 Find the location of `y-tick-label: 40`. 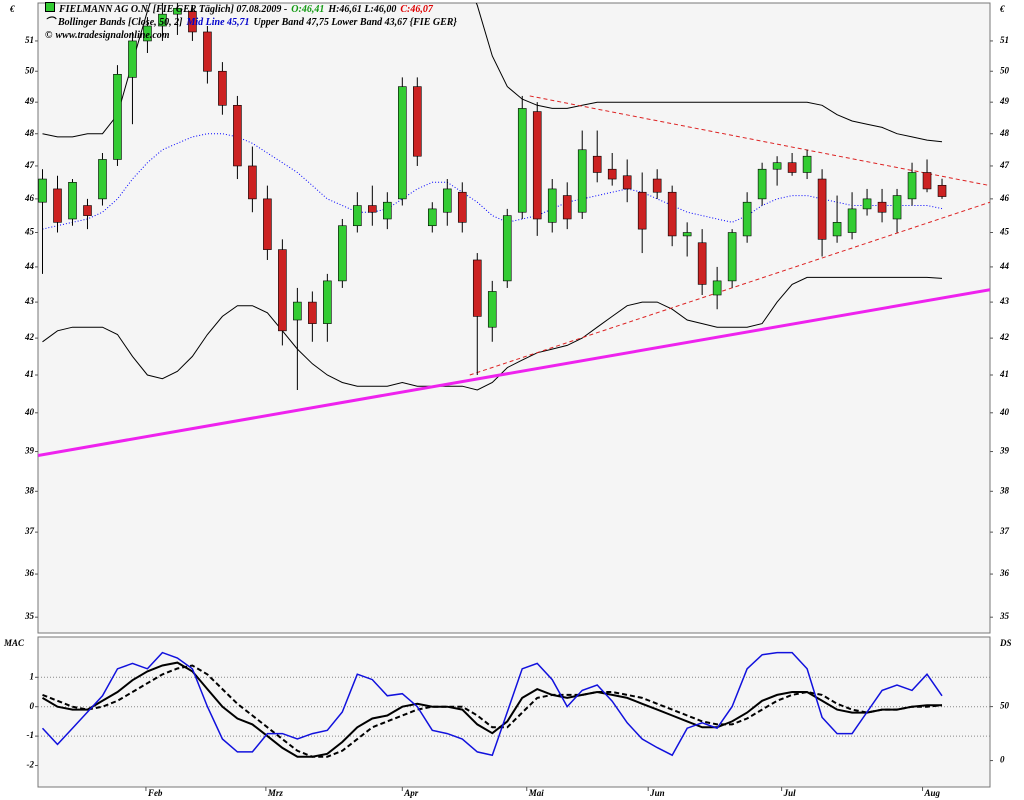

y-tick-label: 40 is located at coordinates (29, 412).